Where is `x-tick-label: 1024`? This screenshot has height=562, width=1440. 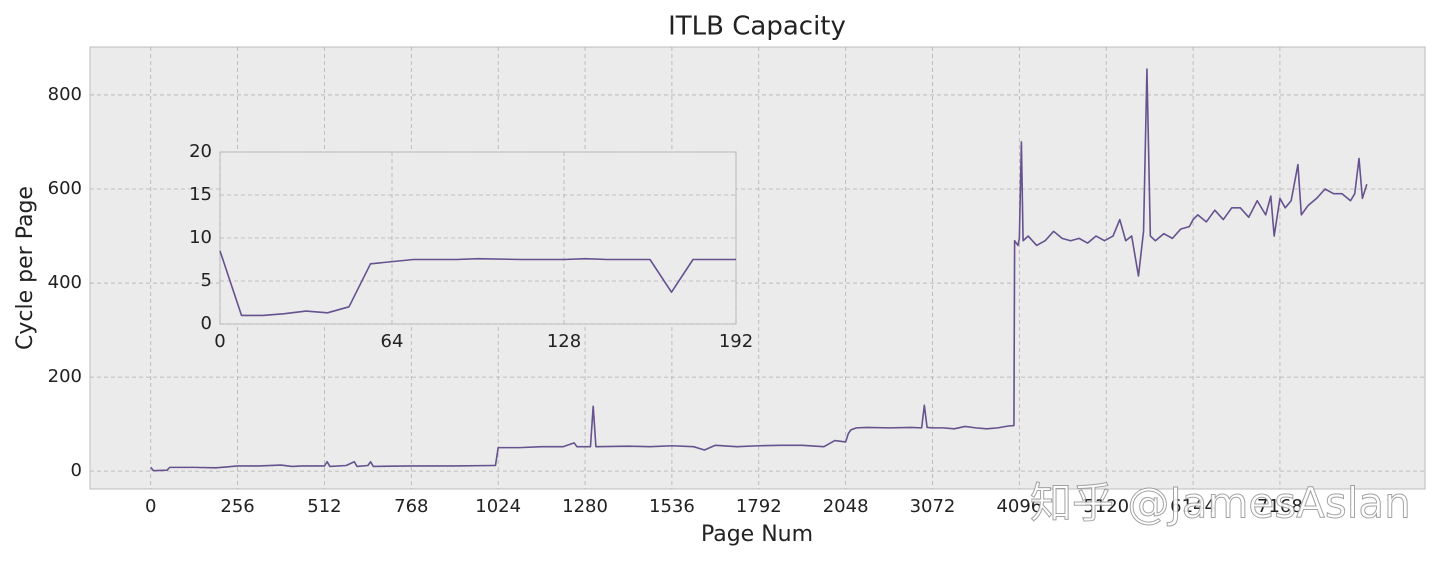
x-tick-label: 1024 is located at coordinates (498, 506).